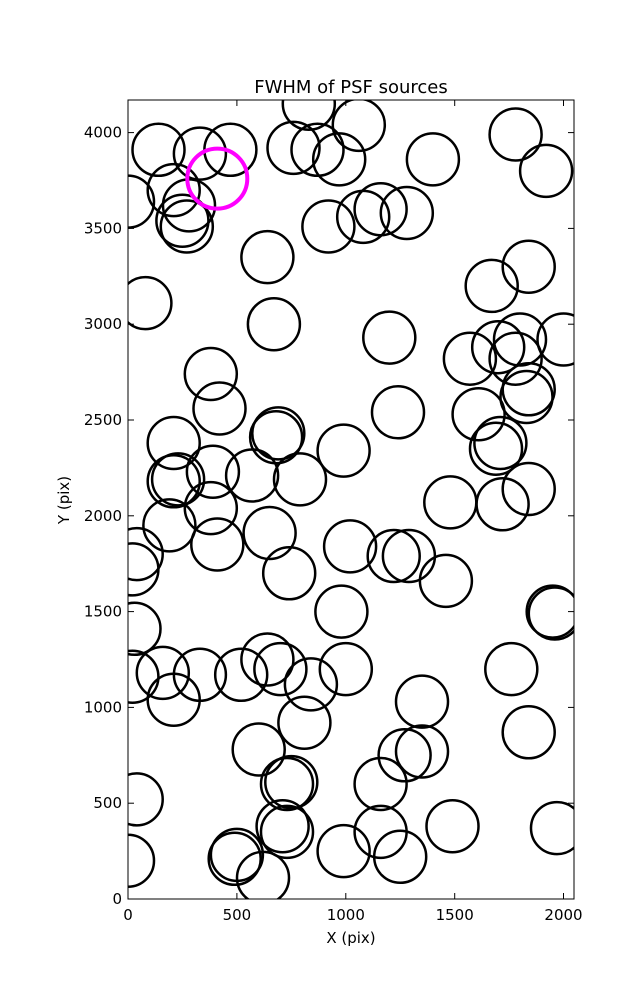 The image size is (637, 1000). I want to click on highlighted-source-marker, so click(217, 178).